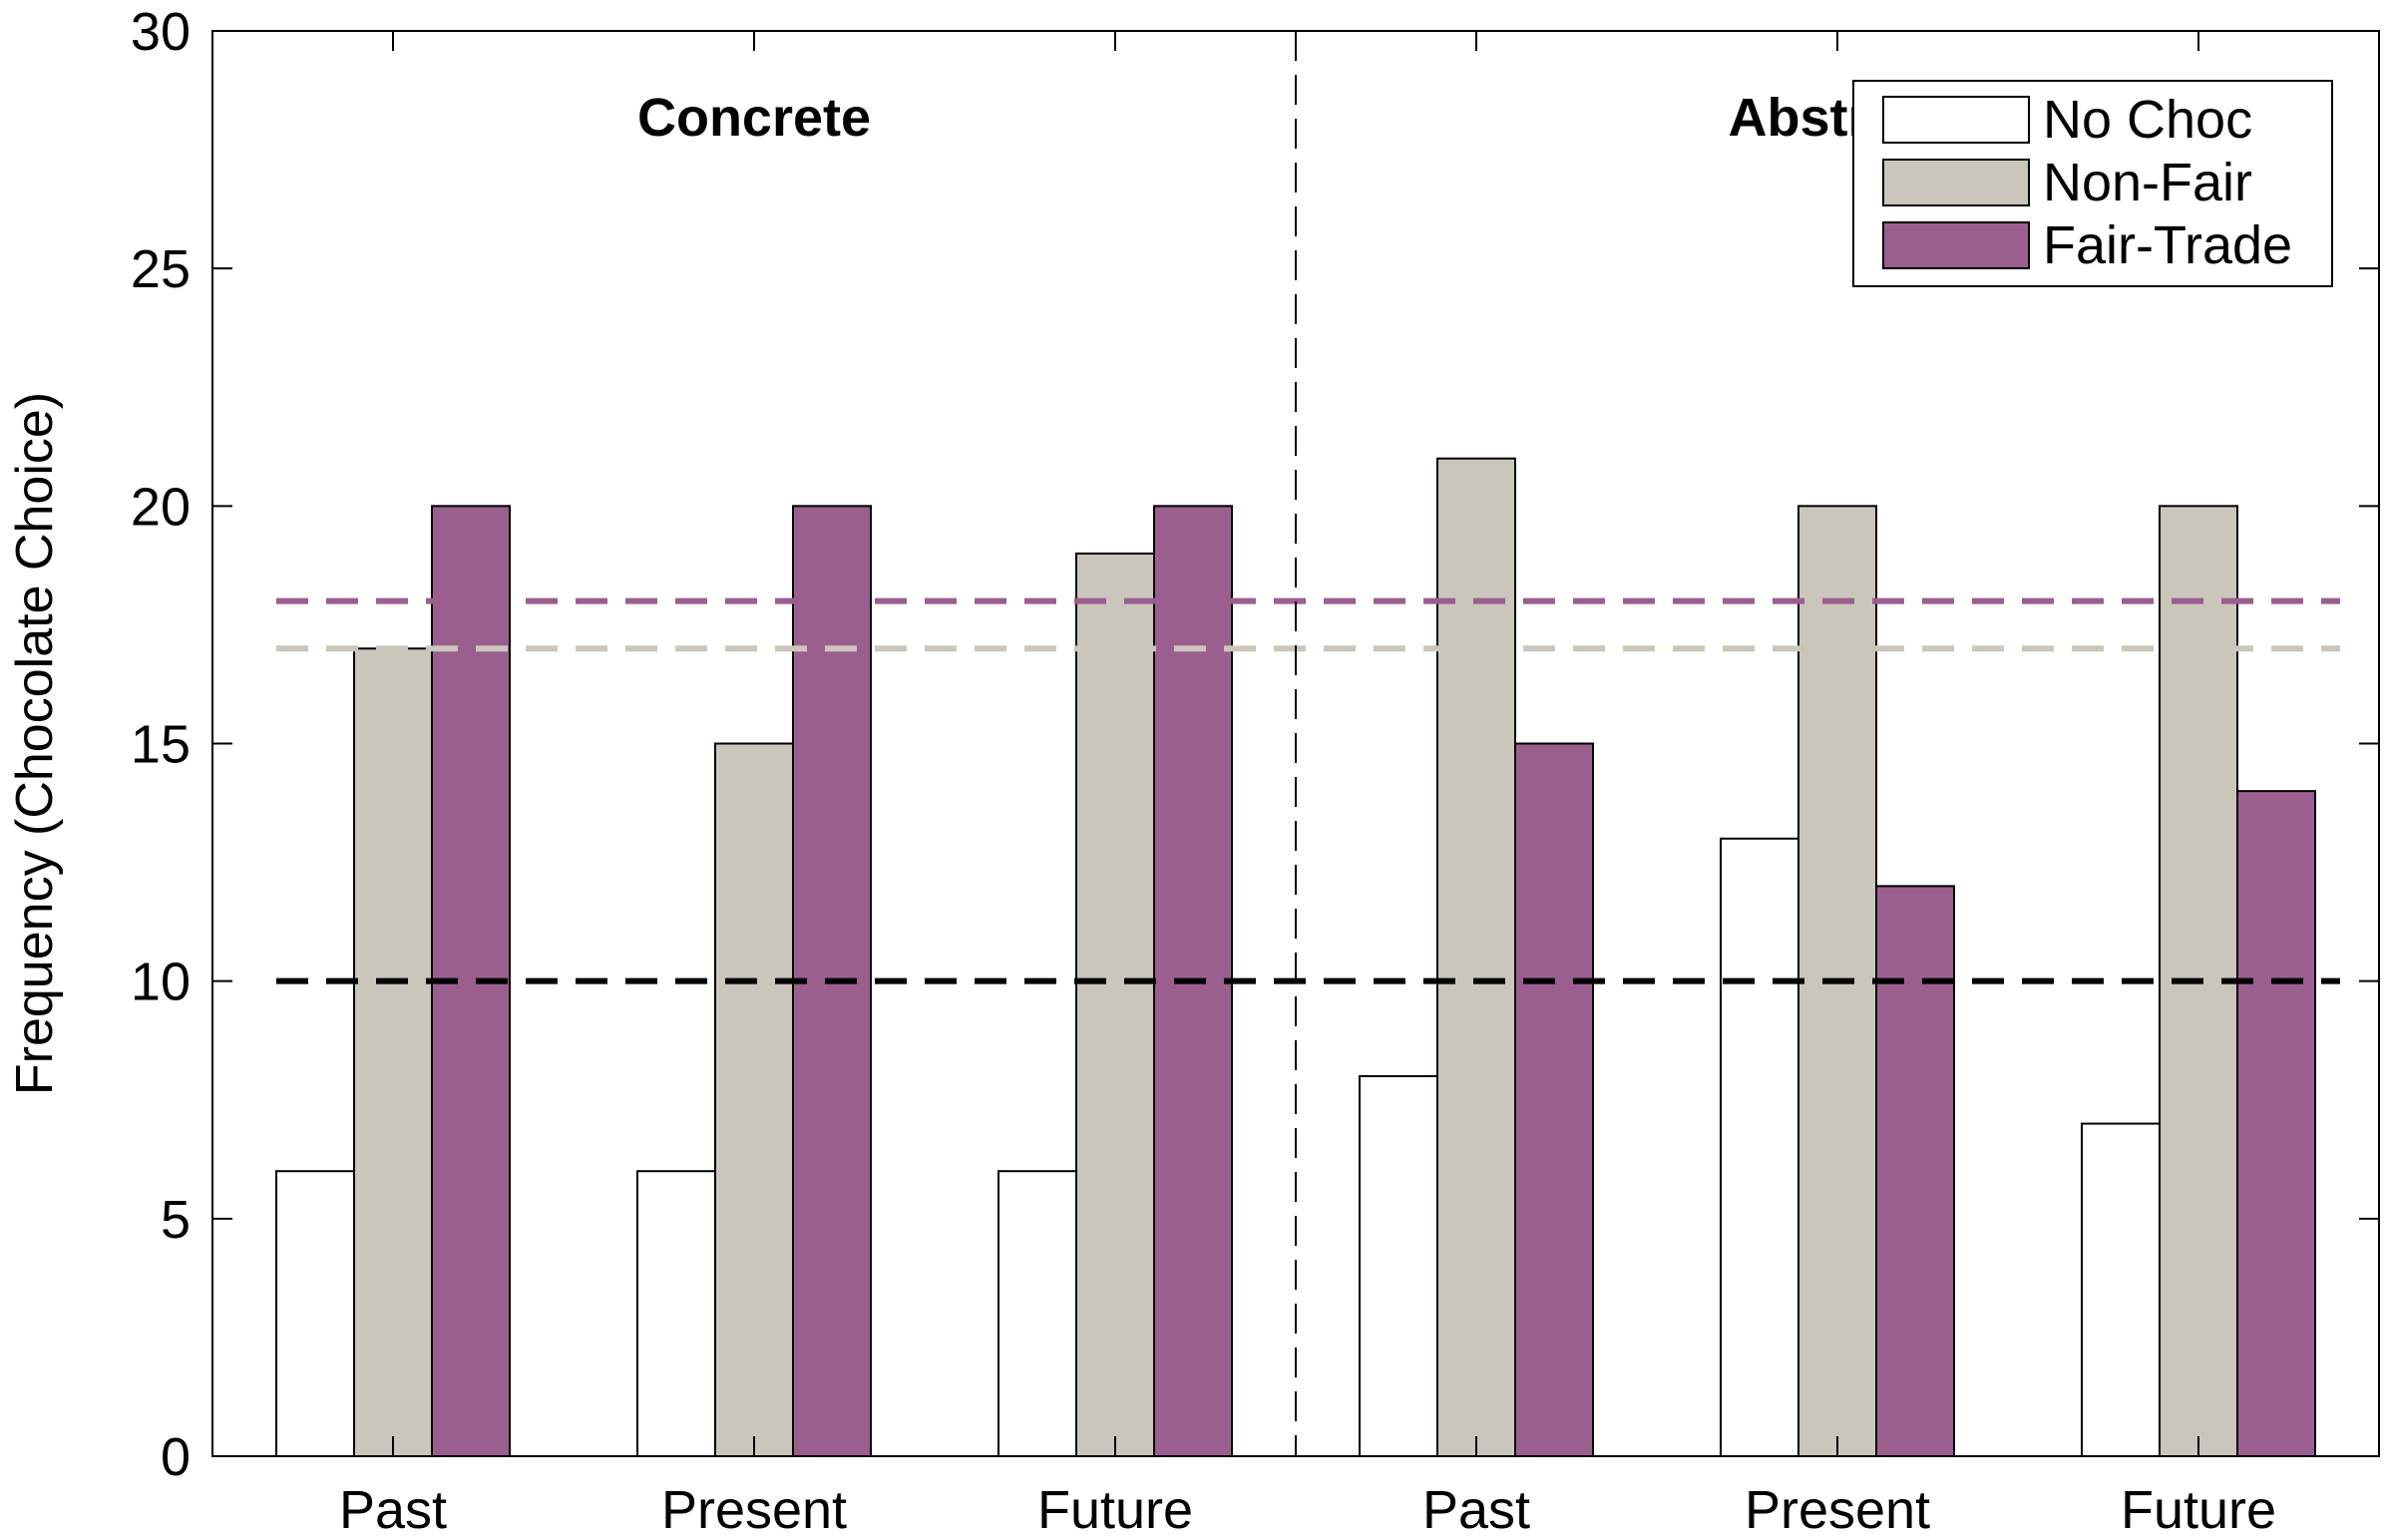 This screenshot has width=2386, height=1540. What do you see at coordinates (161, 745) in the screenshot?
I see `y-tick-label: 15` at bounding box center [161, 745].